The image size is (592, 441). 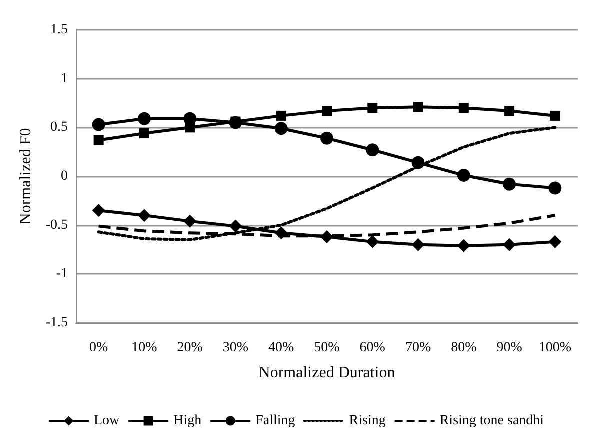 What do you see at coordinates (64, 176) in the screenshot?
I see `y-tick-label: 0` at bounding box center [64, 176].